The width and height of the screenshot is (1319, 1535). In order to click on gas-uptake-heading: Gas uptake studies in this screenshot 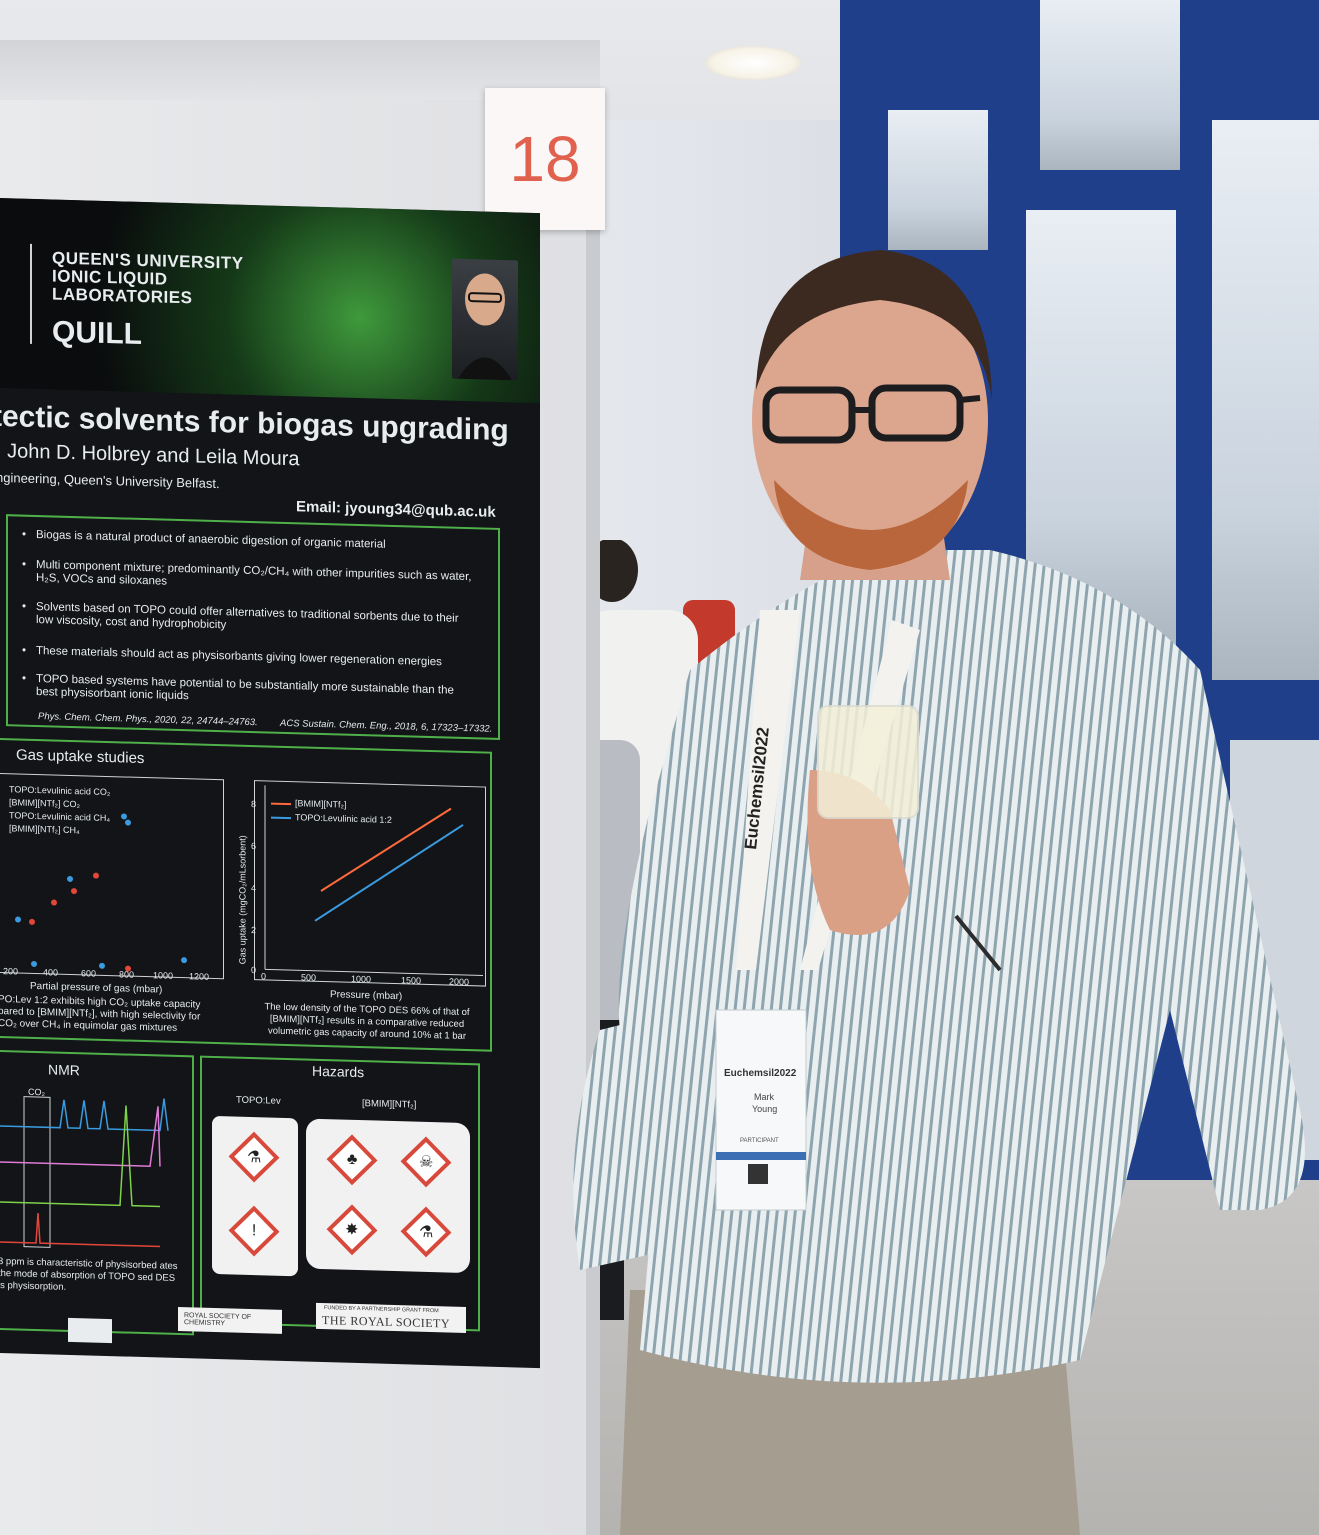, I will do `click(80, 757)`.